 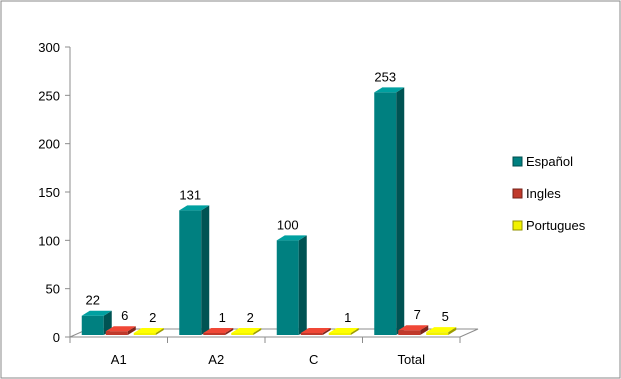 What do you see at coordinates (385, 76) in the screenshot?
I see `data-label: 253` at bounding box center [385, 76].